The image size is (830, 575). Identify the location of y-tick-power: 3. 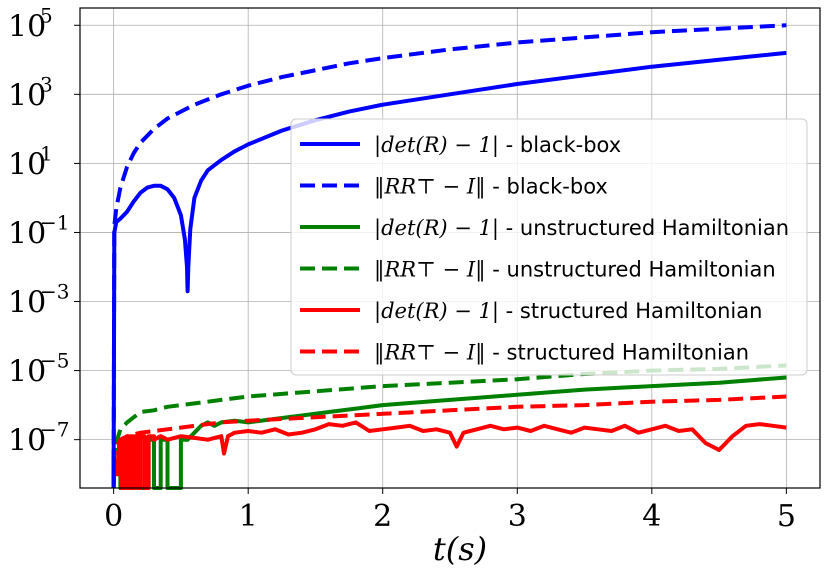
(46, 84).